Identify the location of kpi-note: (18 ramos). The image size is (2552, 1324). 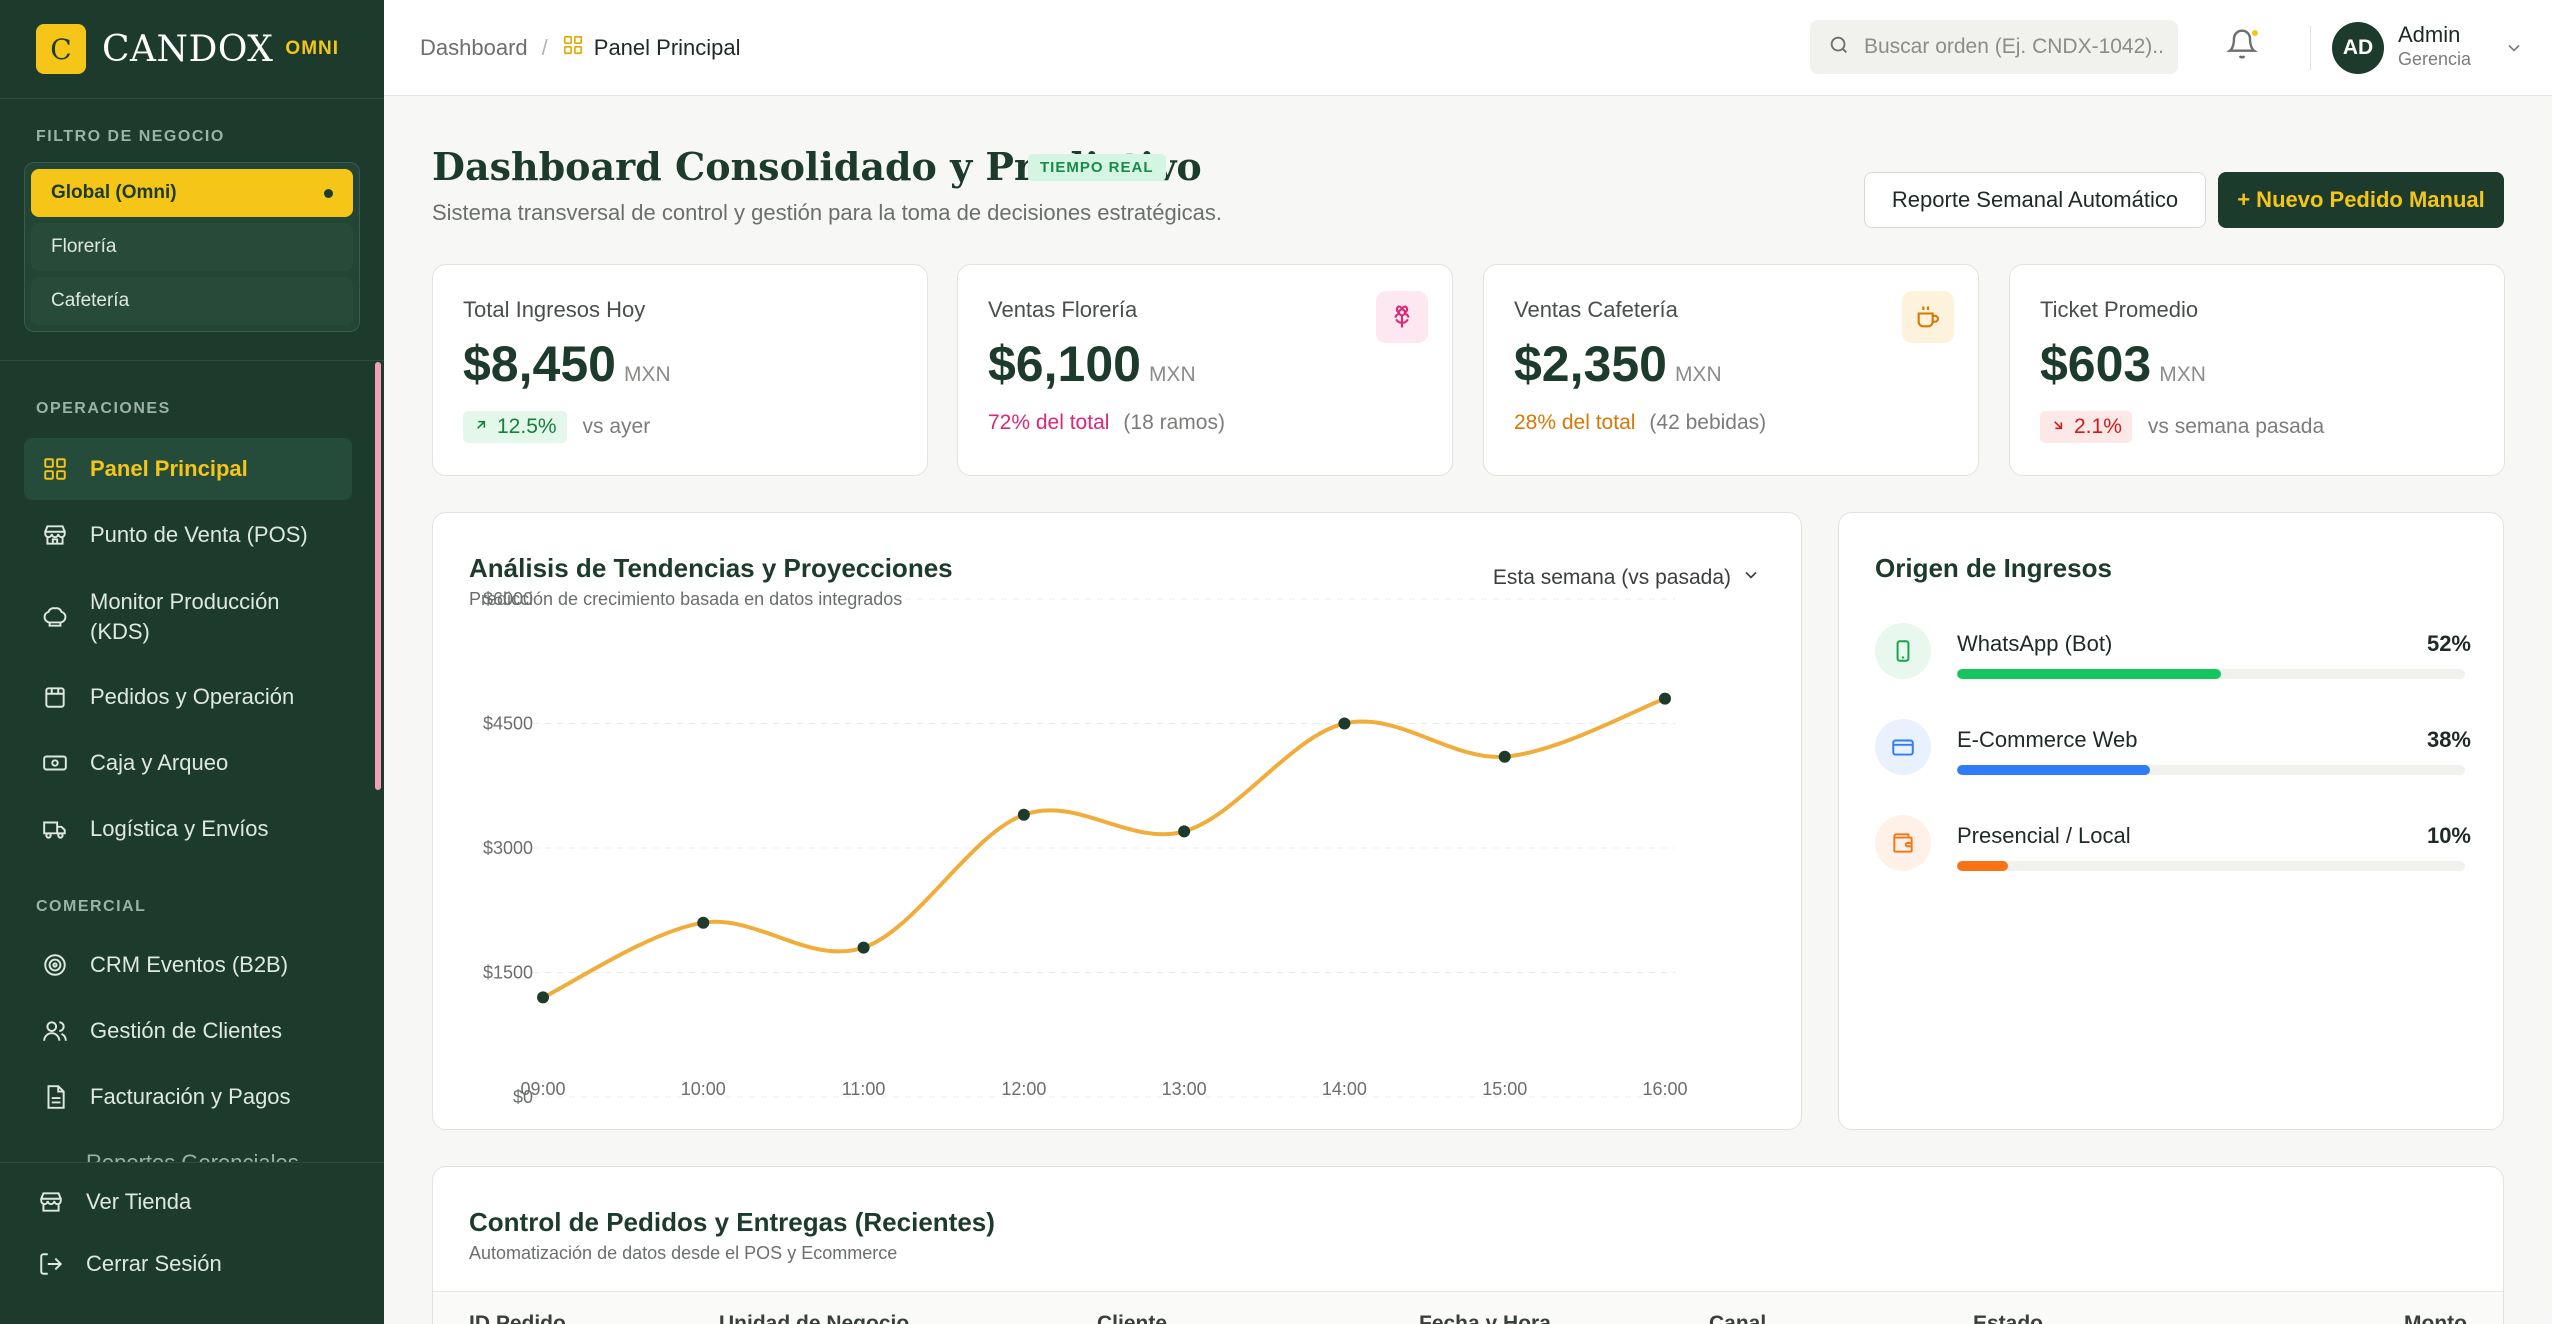
(1174, 422).